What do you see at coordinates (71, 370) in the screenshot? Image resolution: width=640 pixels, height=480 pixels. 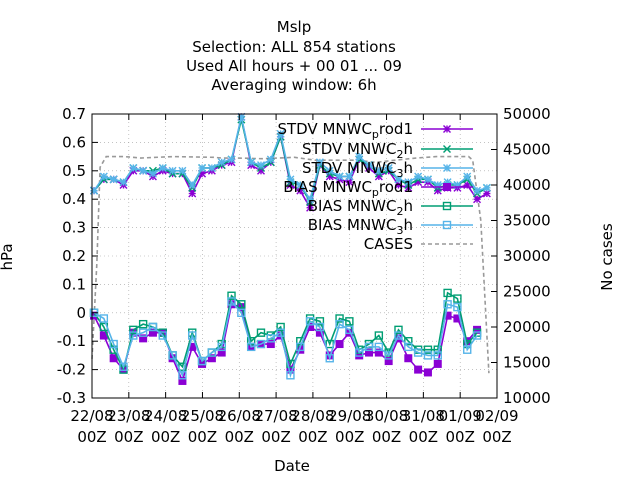 I see `y-tick-label: -0.2` at bounding box center [71, 370].